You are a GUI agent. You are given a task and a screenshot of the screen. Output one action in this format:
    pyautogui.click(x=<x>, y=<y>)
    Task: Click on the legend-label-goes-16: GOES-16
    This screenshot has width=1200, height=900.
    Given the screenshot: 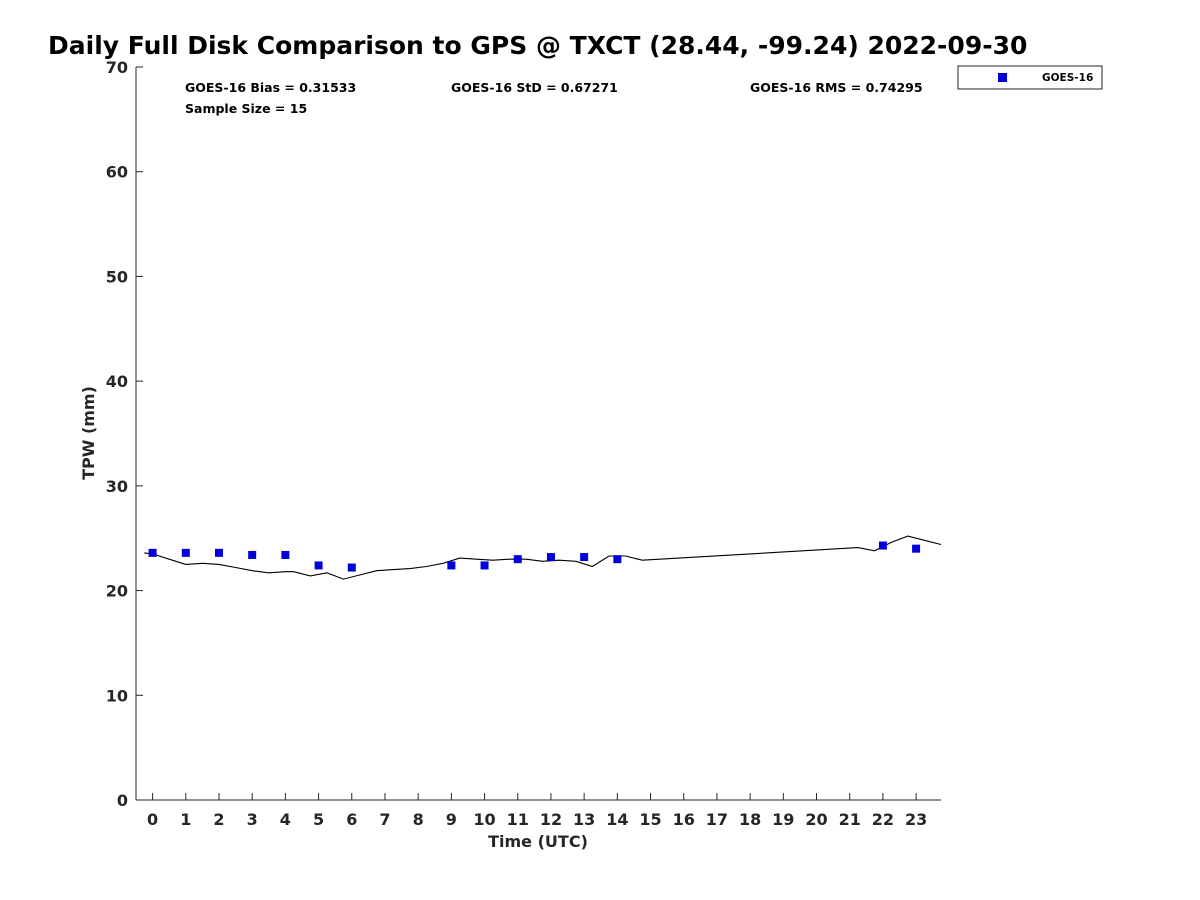 What is the action you would take?
    pyautogui.click(x=1067, y=78)
    